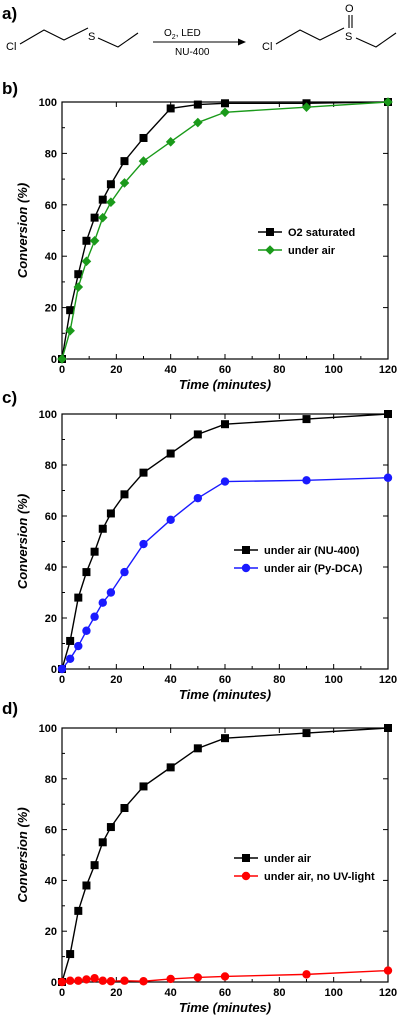 Image resolution: width=406 pixels, height=1024 pixels. What do you see at coordinates (279, 680) in the screenshot?
I see `x-tick-label: 80` at bounding box center [279, 680].